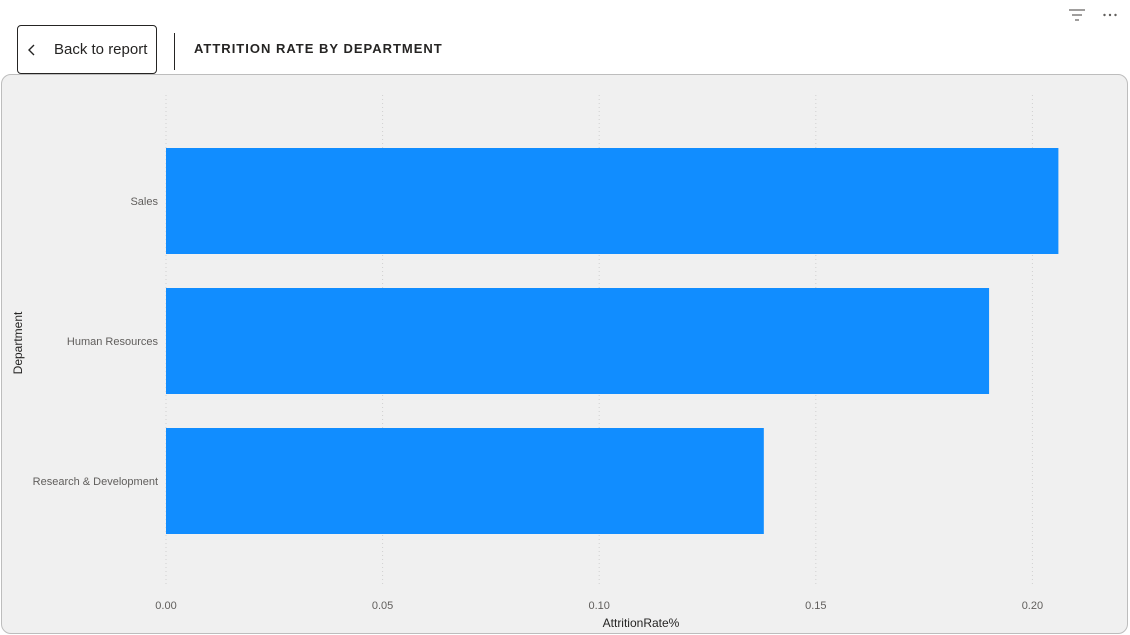  I want to click on category-label: Sales, so click(144, 202).